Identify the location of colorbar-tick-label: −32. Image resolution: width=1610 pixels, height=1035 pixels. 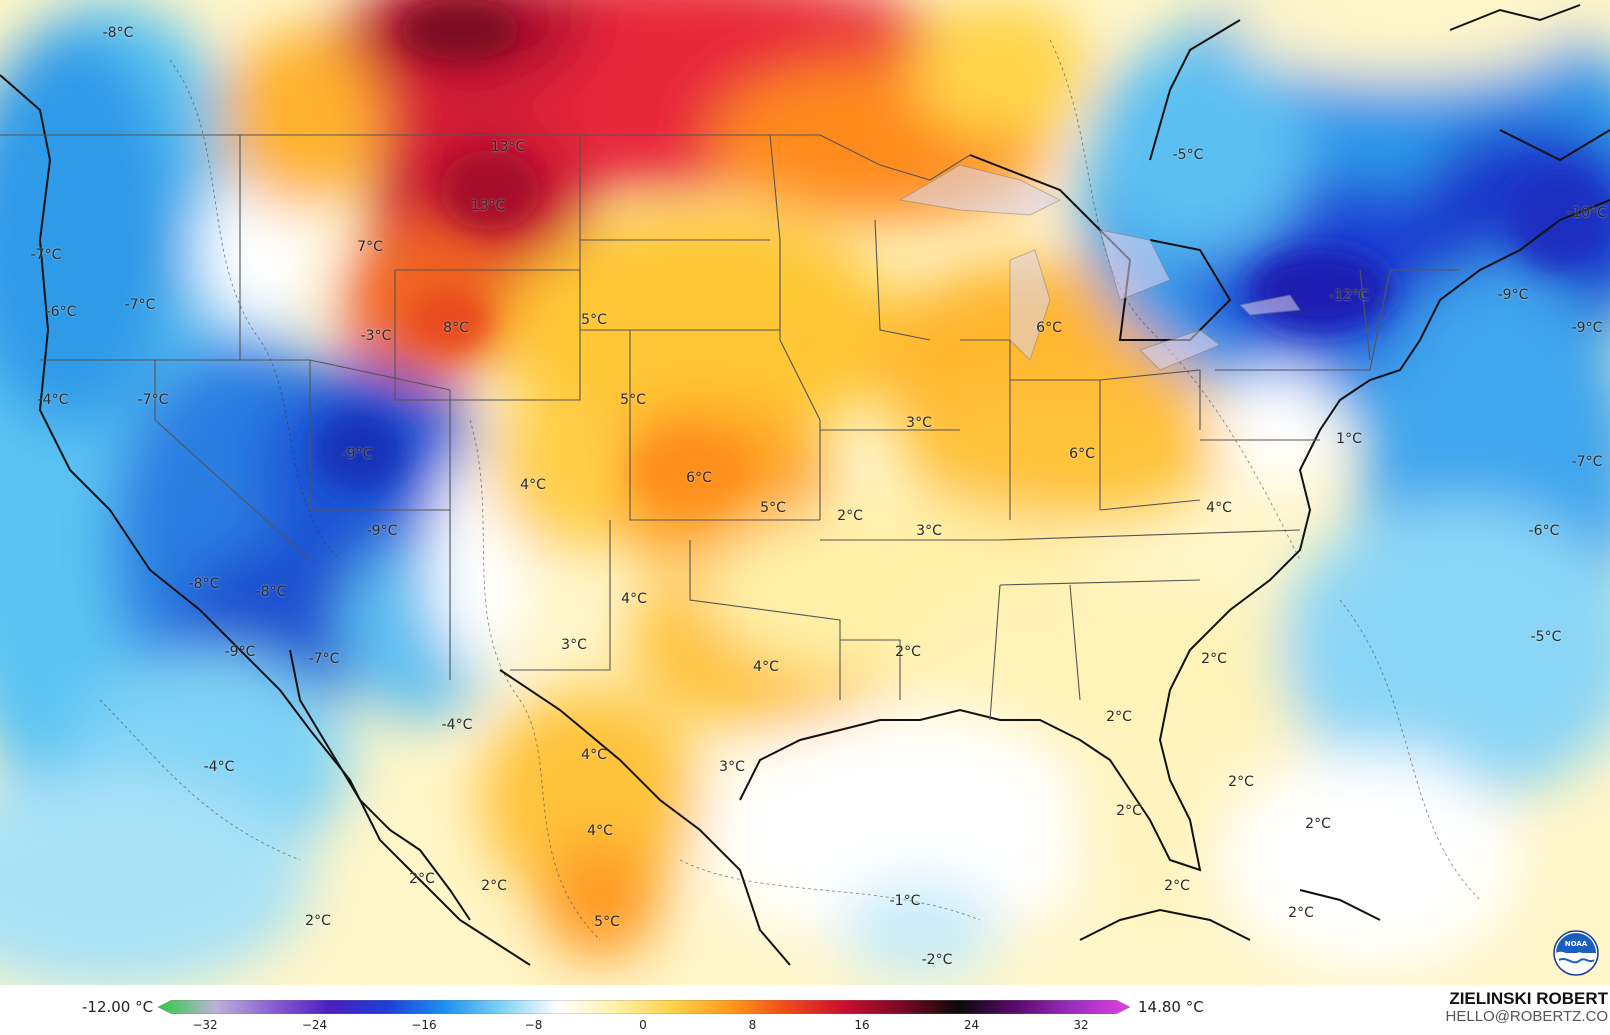
(205, 1025).